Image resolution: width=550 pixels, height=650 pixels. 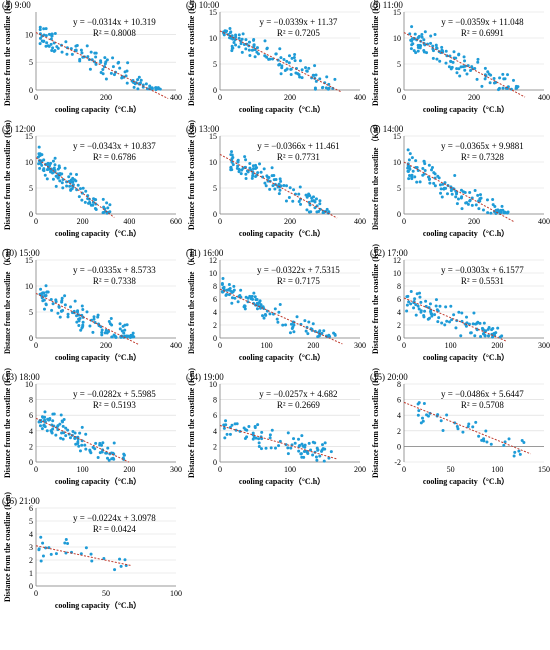 I want to click on y-tick-label: 10, so click(x=213, y=384).